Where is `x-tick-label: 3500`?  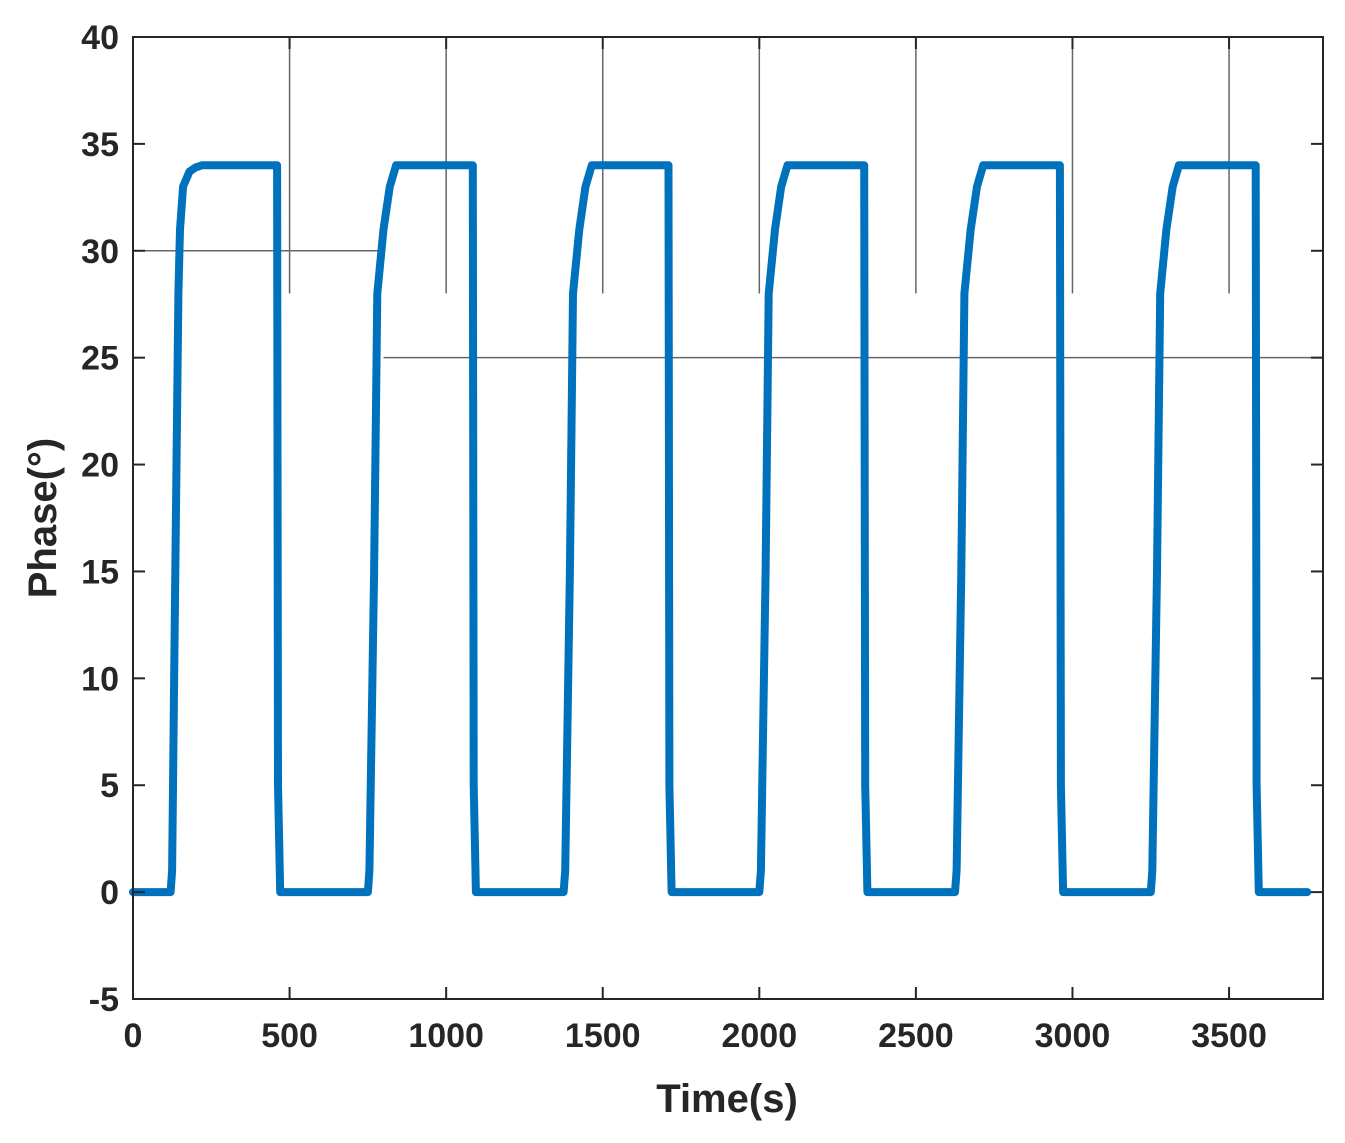
x-tick-label: 3500 is located at coordinates (1229, 1036).